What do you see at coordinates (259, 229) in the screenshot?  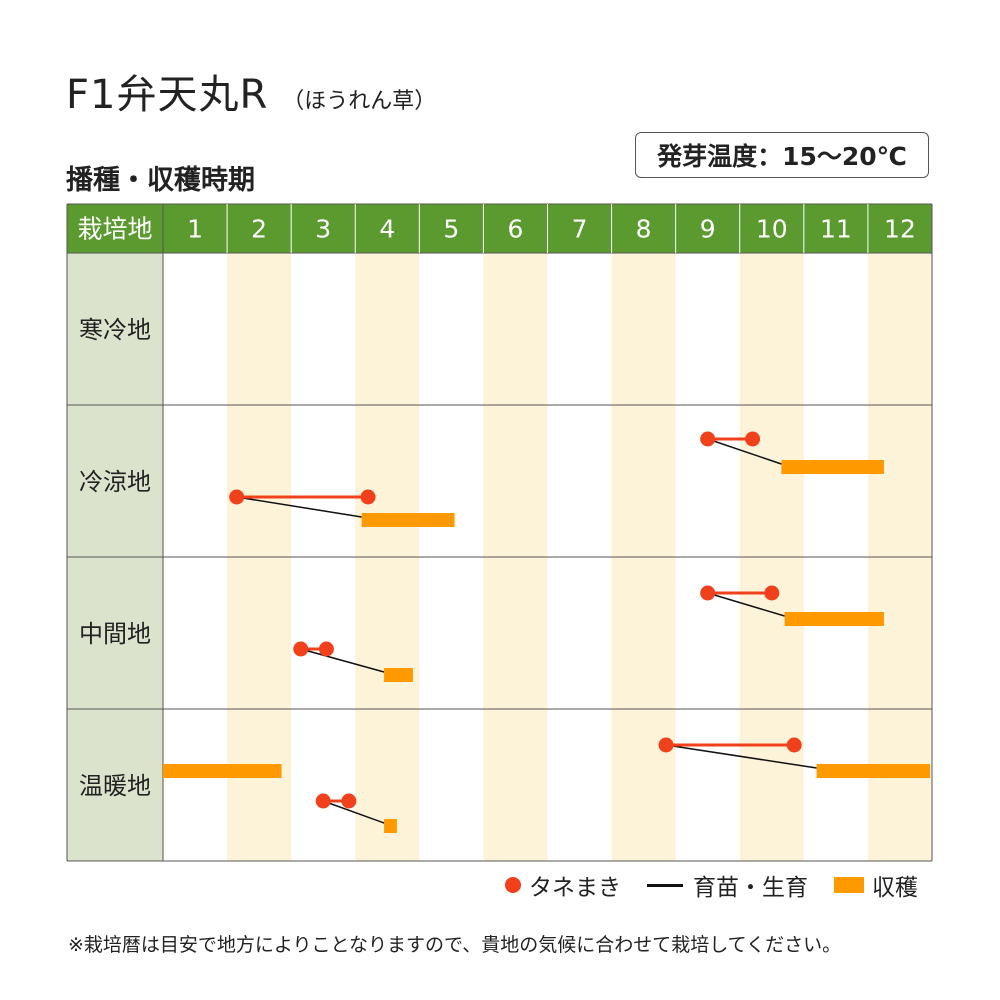 I see `month-label: 2` at bounding box center [259, 229].